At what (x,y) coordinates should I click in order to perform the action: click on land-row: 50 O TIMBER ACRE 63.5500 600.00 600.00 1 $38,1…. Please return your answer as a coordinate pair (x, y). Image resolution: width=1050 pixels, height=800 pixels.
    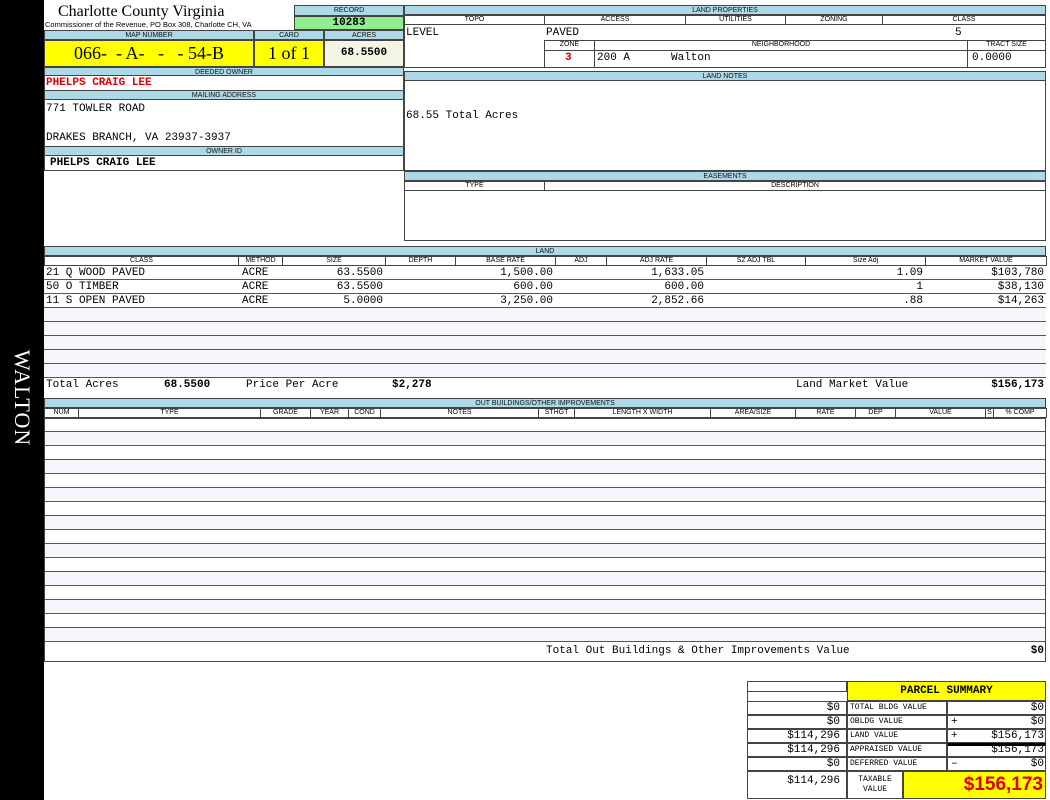
    Looking at the image, I should click on (545, 287).